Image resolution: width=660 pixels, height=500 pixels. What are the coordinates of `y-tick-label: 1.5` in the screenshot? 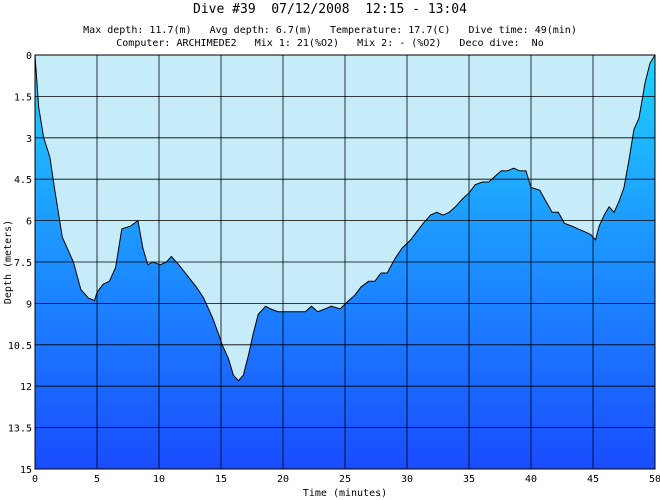 It's located at (23, 97).